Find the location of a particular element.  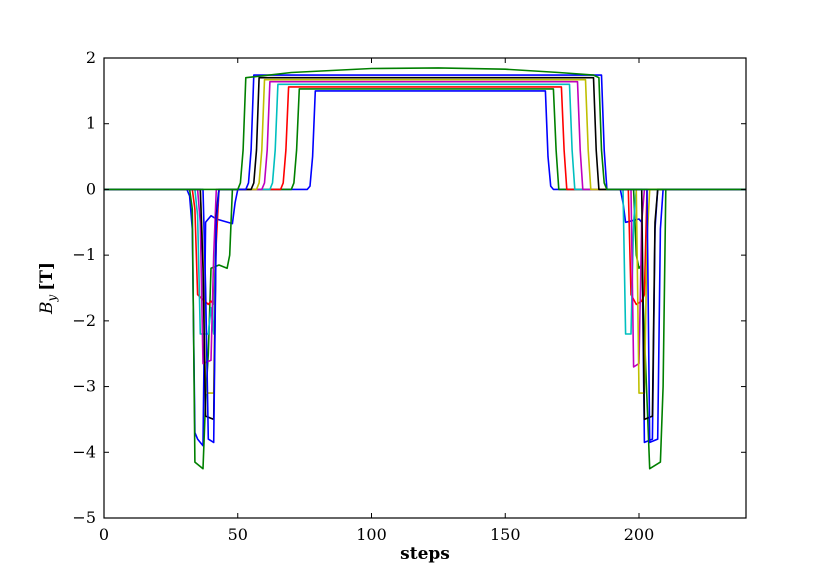

x-tick-label: 150 is located at coordinates (505, 534).